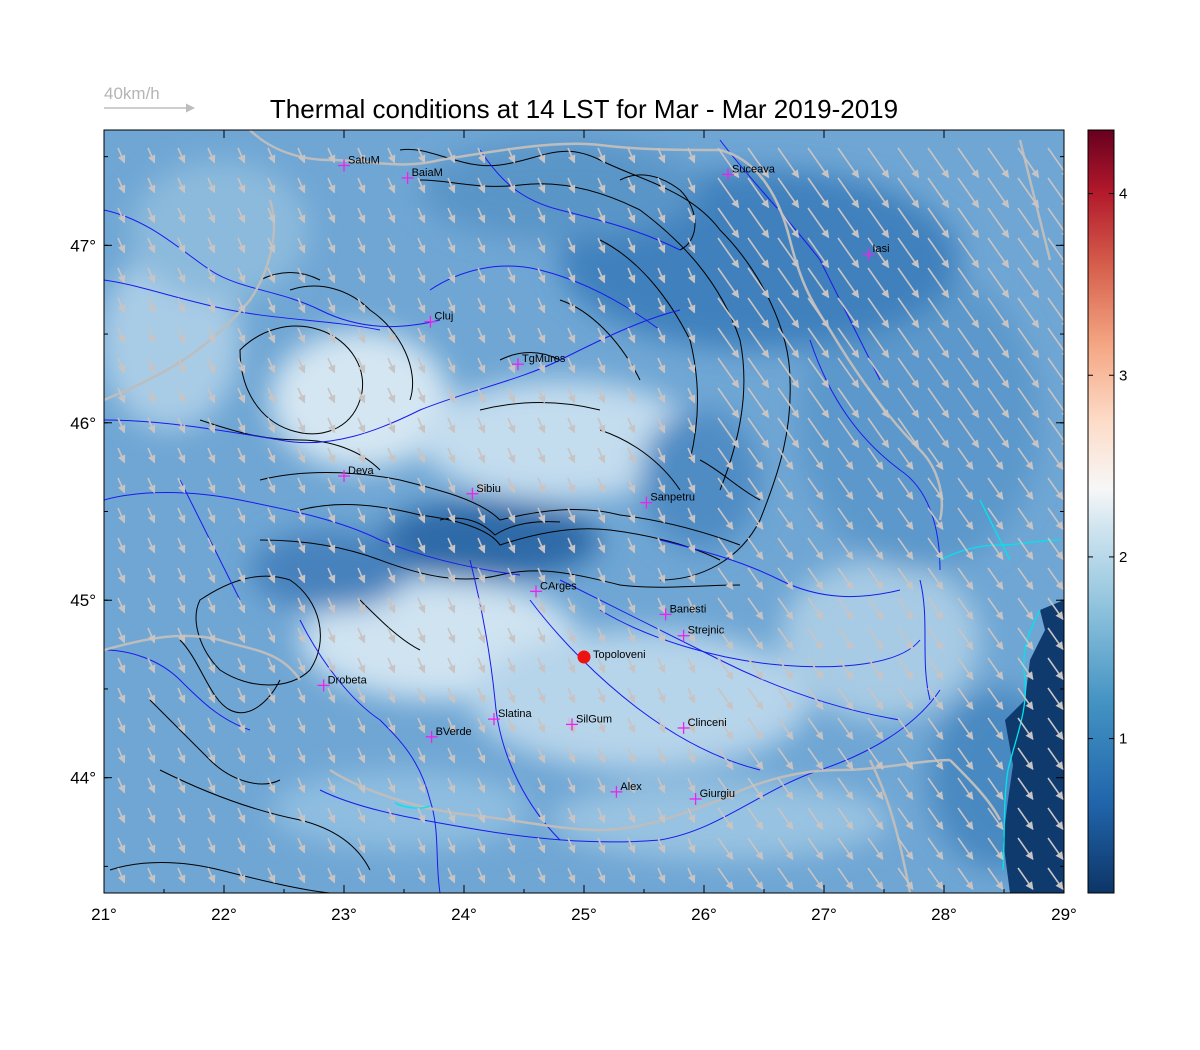 This screenshot has height=1050, width=1200. What do you see at coordinates (707, 723) in the screenshot?
I see `city-label: Clinceni` at bounding box center [707, 723].